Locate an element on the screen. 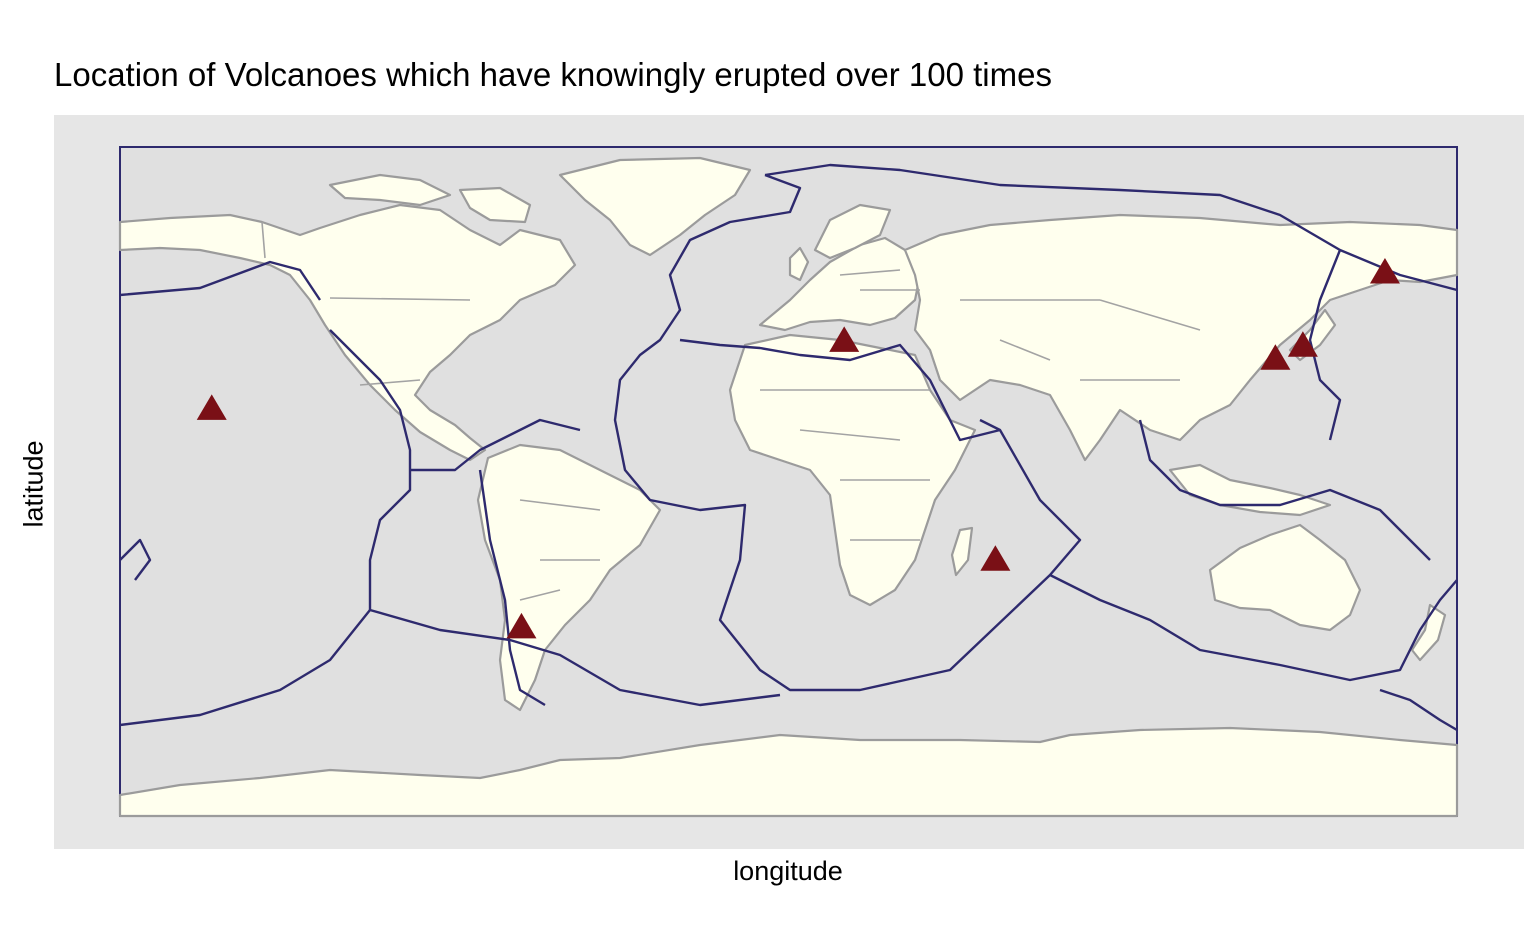 The height and width of the screenshot is (951, 1540). x-axis-label: longitude is located at coordinates (770, 871).